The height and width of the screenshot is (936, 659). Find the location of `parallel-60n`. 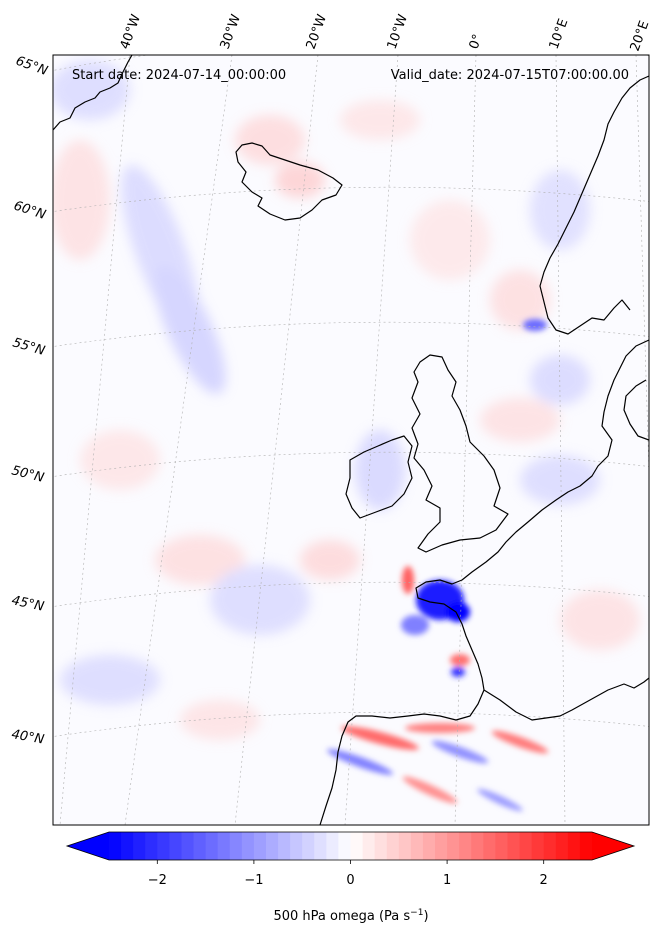

parallel-60n is located at coordinates (351, 199).